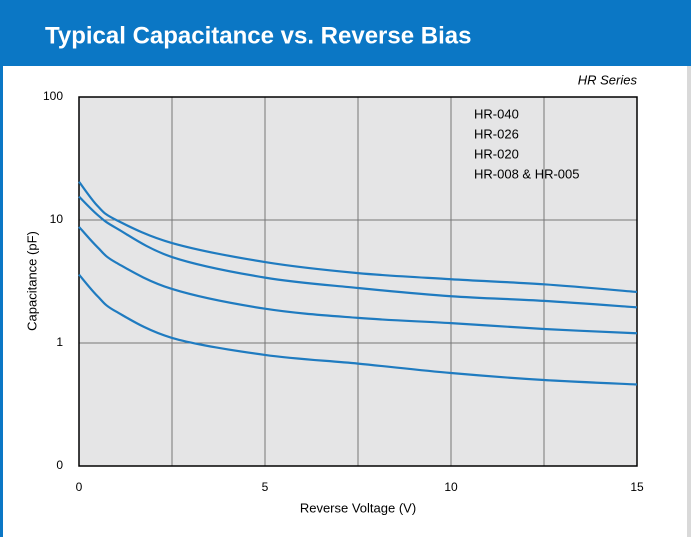  Describe the element at coordinates (57, 219) in the screenshot. I see `y-tick-label: 10` at that location.